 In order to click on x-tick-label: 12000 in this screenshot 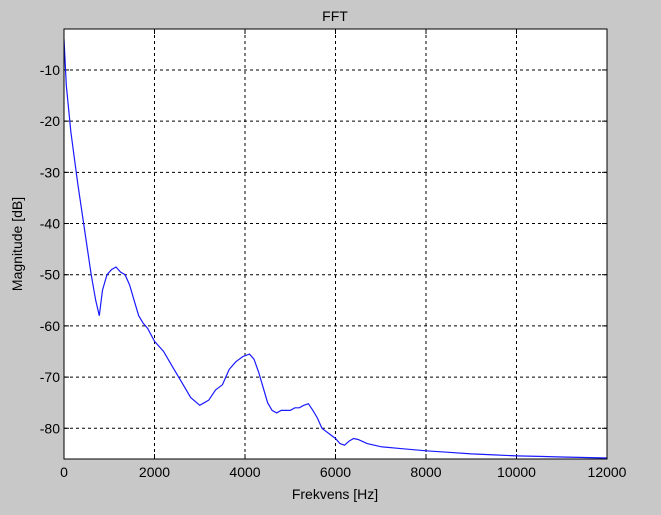, I will do `click(607, 472)`.